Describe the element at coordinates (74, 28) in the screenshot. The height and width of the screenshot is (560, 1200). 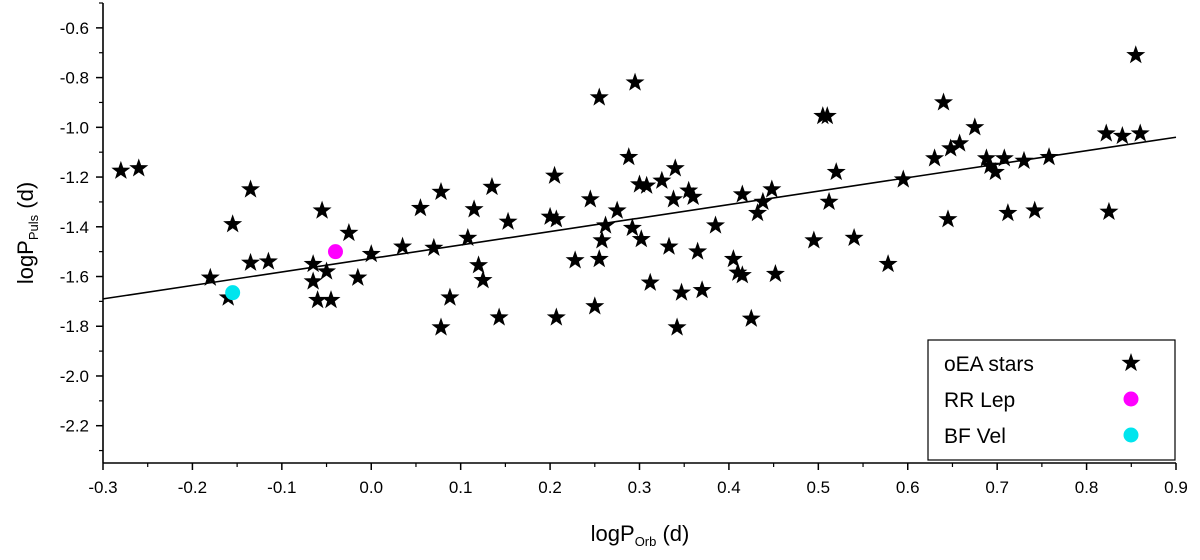
I see `y-tick-label: -0.6` at that location.